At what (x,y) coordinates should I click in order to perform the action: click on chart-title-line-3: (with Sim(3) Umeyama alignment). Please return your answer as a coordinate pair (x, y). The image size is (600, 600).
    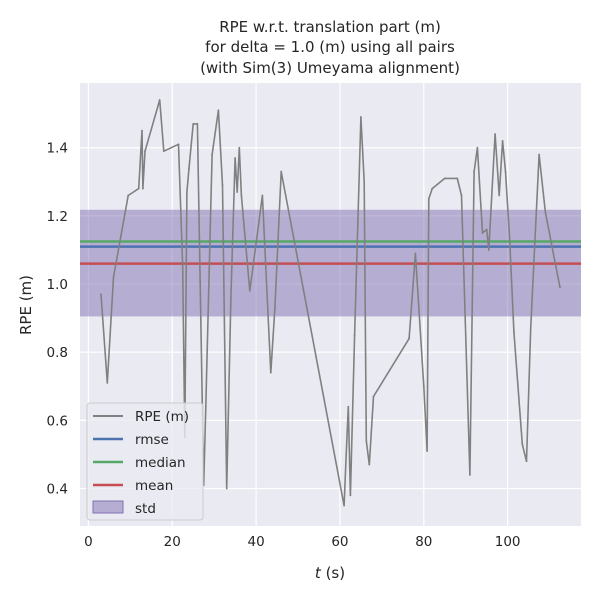
    Looking at the image, I should click on (330, 68).